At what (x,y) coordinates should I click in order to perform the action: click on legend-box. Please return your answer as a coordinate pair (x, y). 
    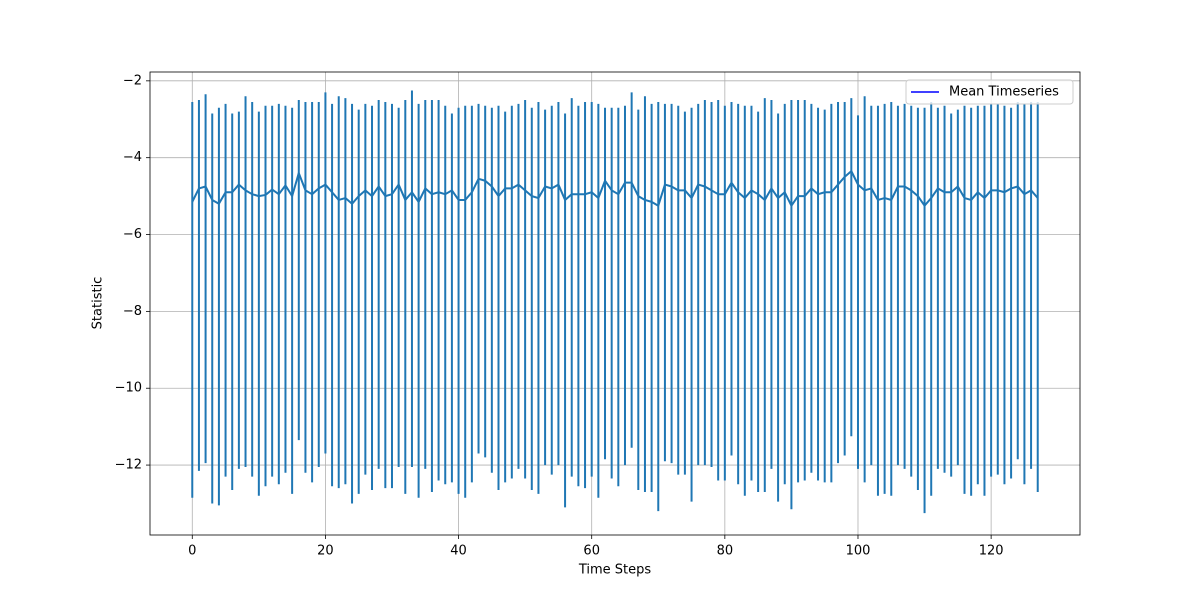
    Looking at the image, I should click on (989, 92).